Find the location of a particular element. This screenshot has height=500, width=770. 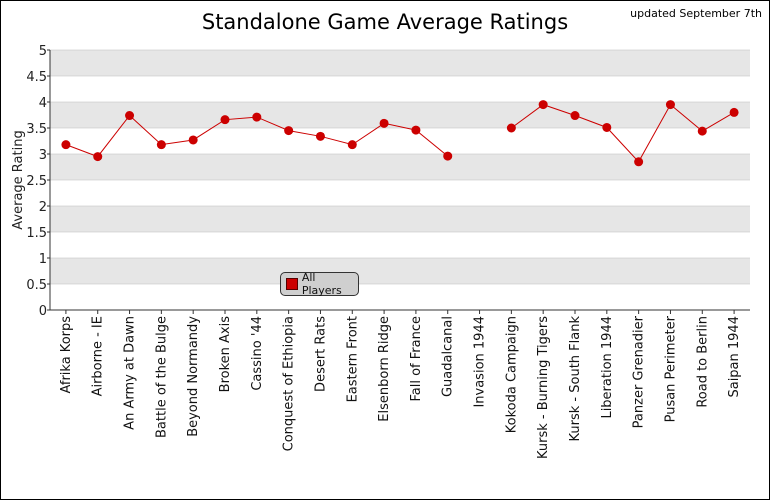

y-tick-label: 2 is located at coordinates (43, 207).